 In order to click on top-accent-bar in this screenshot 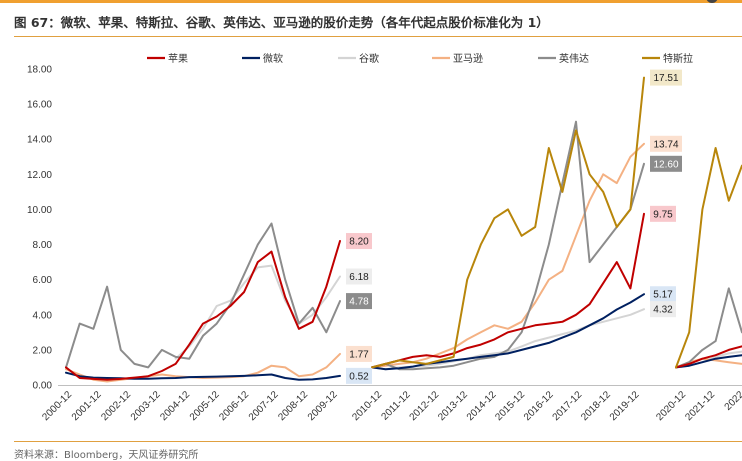, I will do `click(371, 1)`.